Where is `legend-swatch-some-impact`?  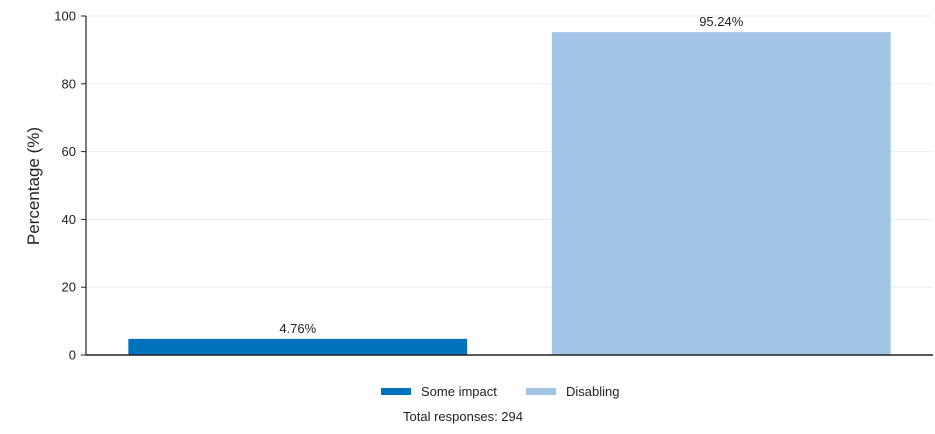 legend-swatch-some-impact is located at coordinates (396, 391).